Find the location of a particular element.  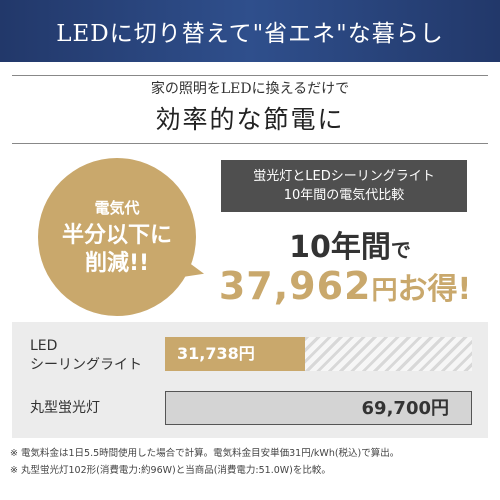

badge-line-2: 半分以下に is located at coordinates (116, 235).